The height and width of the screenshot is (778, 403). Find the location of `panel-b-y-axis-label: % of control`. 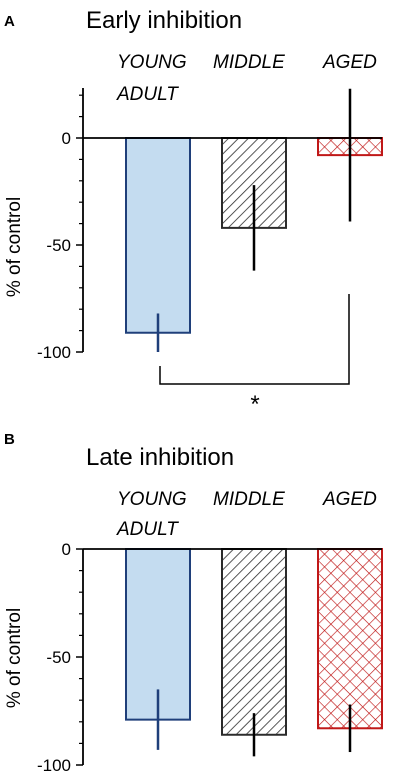

panel-b-y-axis-label: % of control is located at coordinates (14, 658).